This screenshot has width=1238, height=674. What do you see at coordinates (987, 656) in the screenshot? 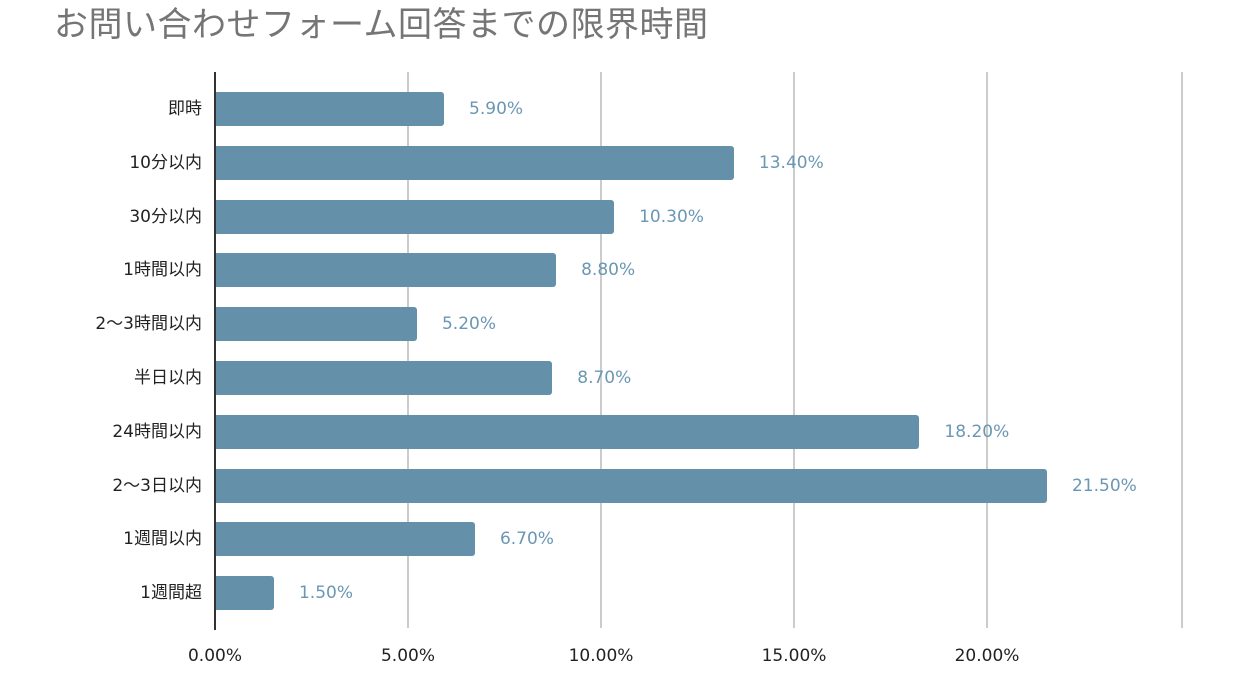
I see `x-tick-label: 20.00%` at bounding box center [987, 656].